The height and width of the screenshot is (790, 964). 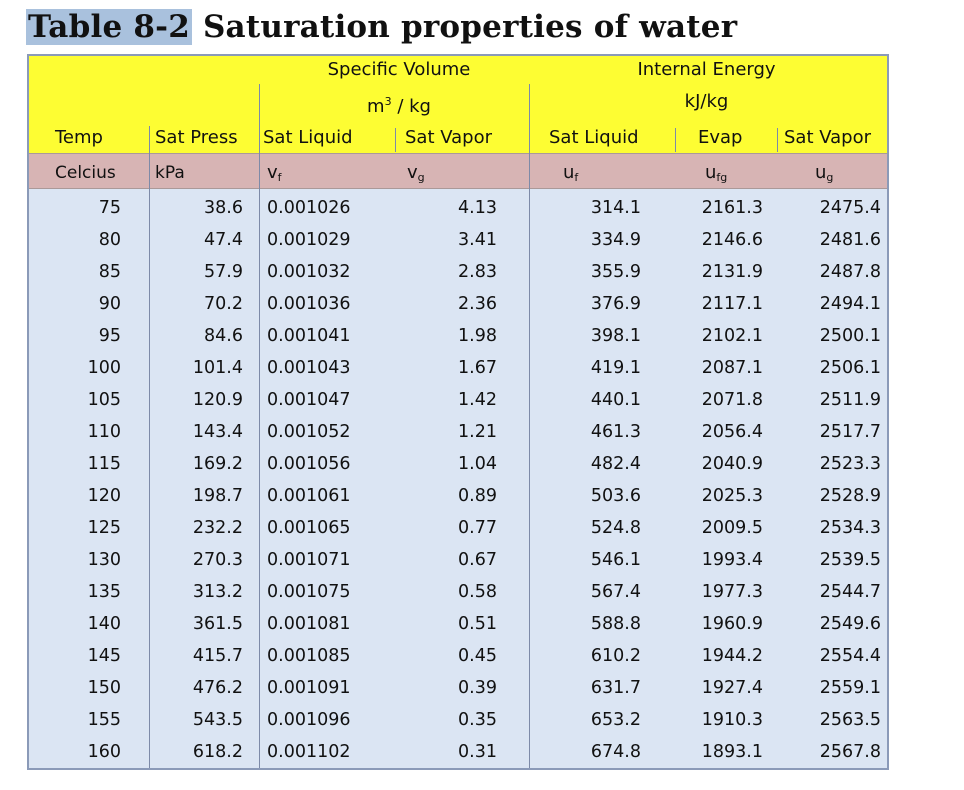 What do you see at coordinates (309, 560) in the screenshot?
I see `cell-vf: 0.001071` at bounding box center [309, 560].